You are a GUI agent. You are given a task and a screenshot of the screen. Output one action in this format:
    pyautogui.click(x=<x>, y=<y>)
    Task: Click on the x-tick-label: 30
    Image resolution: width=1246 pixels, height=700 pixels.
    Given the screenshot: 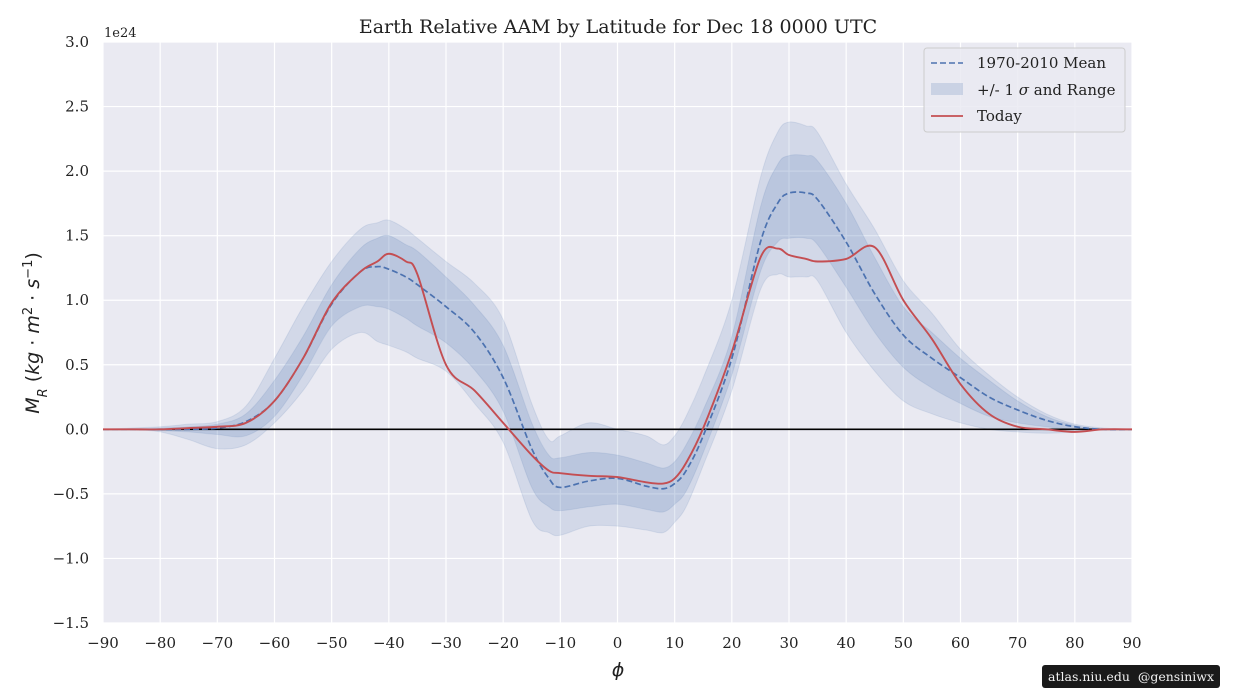 What is the action you would take?
    pyautogui.click(x=788, y=643)
    